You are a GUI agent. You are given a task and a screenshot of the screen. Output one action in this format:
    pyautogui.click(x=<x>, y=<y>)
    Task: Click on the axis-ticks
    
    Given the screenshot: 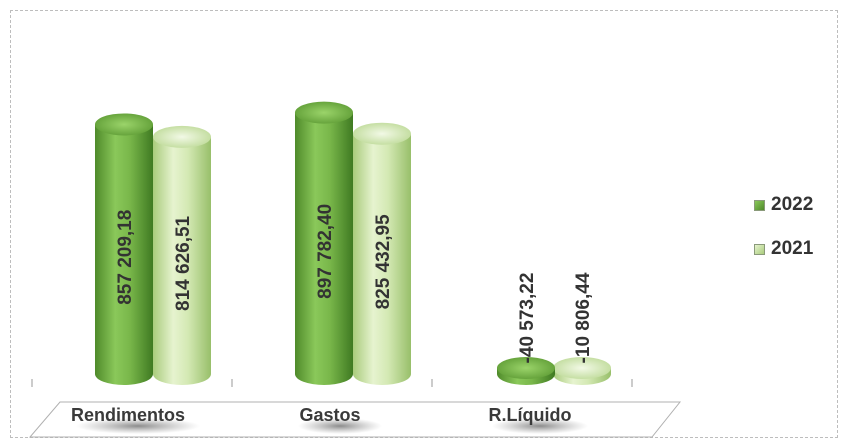 What is the action you would take?
    pyautogui.click(x=332, y=383)
    